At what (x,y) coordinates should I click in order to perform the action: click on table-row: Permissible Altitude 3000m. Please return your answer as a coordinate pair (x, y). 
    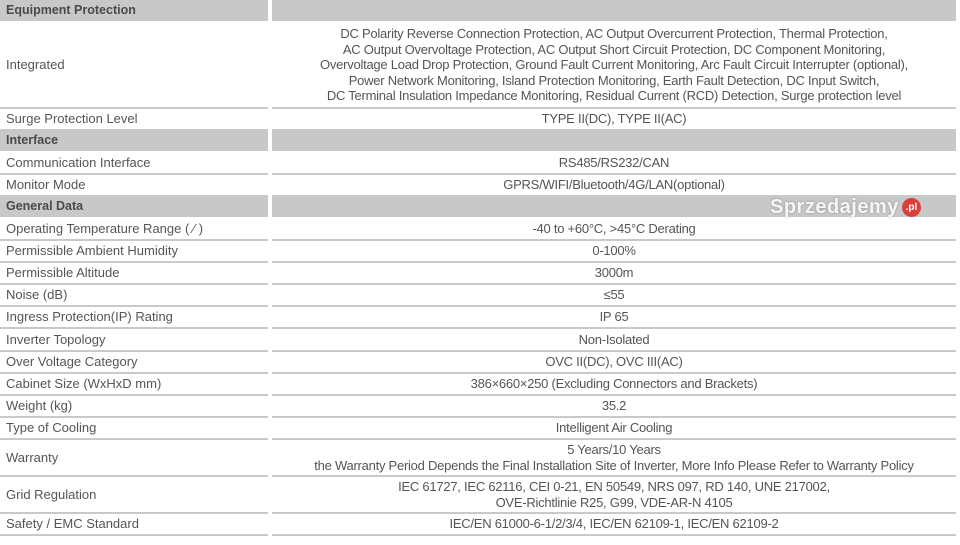
    Looking at the image, I should click on (478, 274).